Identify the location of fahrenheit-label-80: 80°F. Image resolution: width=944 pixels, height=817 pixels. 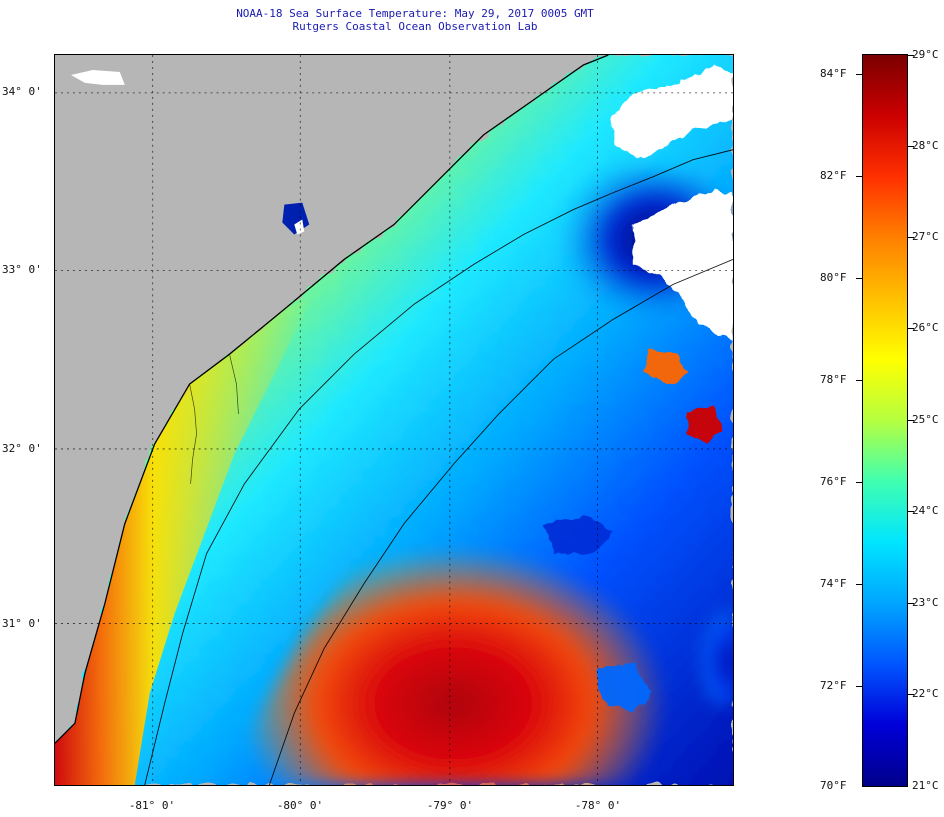
(833, 277).